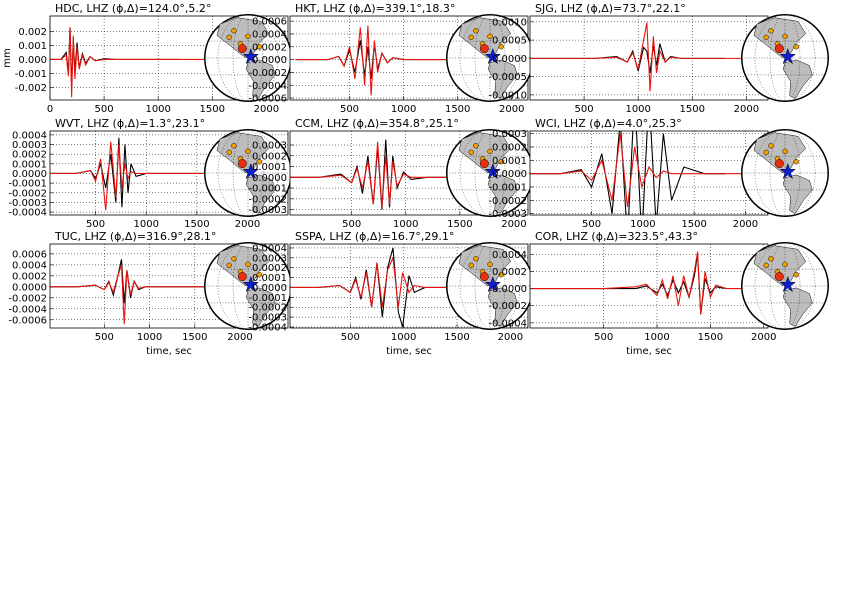 This screenshot has width=842, height=599. Describe the element at coordinates (507, 95) in the screenshot. I see `y-tick-label: -0.0010` at that location.